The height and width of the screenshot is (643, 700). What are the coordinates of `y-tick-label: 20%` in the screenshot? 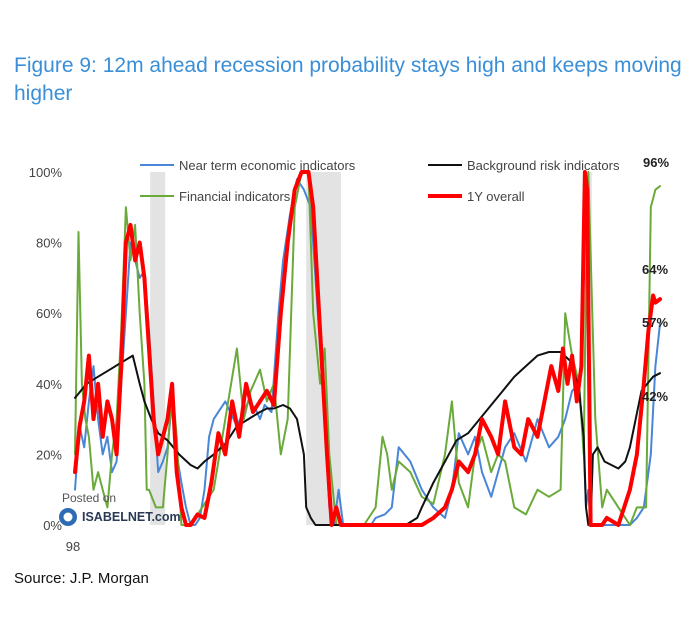 It's located at (49, 454).